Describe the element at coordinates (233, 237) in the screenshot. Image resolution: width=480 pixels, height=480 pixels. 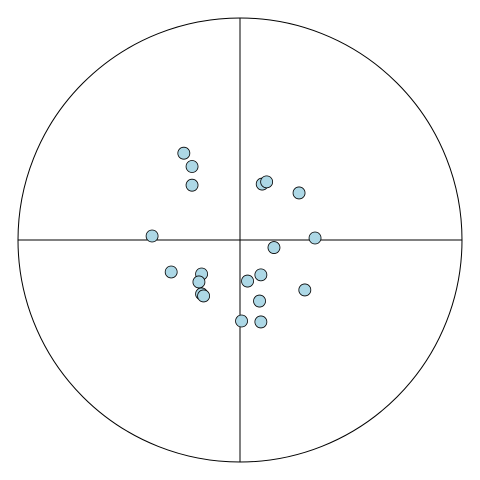
I see `data-points` at that location.